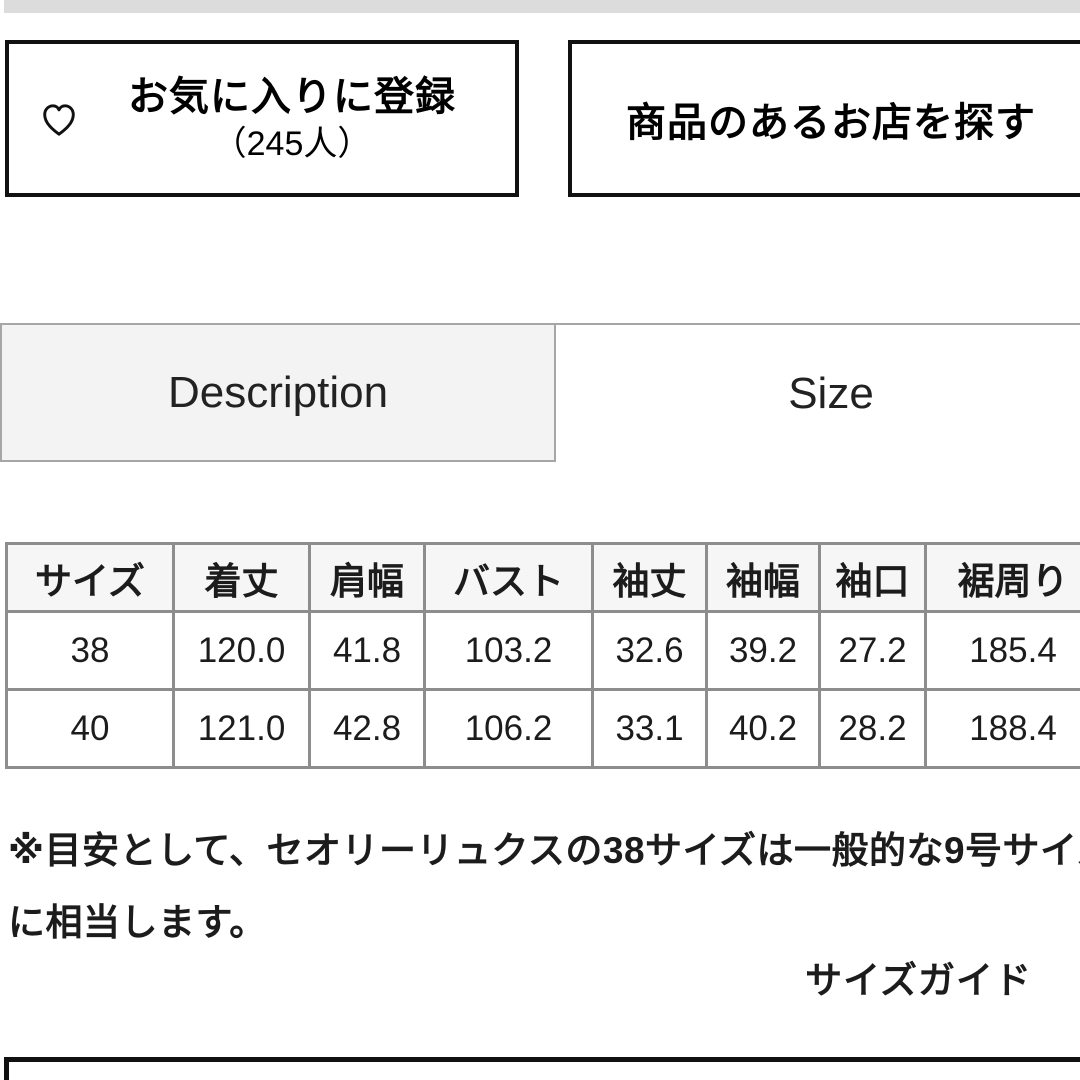  What do you see at coordinates (367, 728) in the screenshot?
I see `size-table-cell: 42.8` at bounding box center [367, 728].